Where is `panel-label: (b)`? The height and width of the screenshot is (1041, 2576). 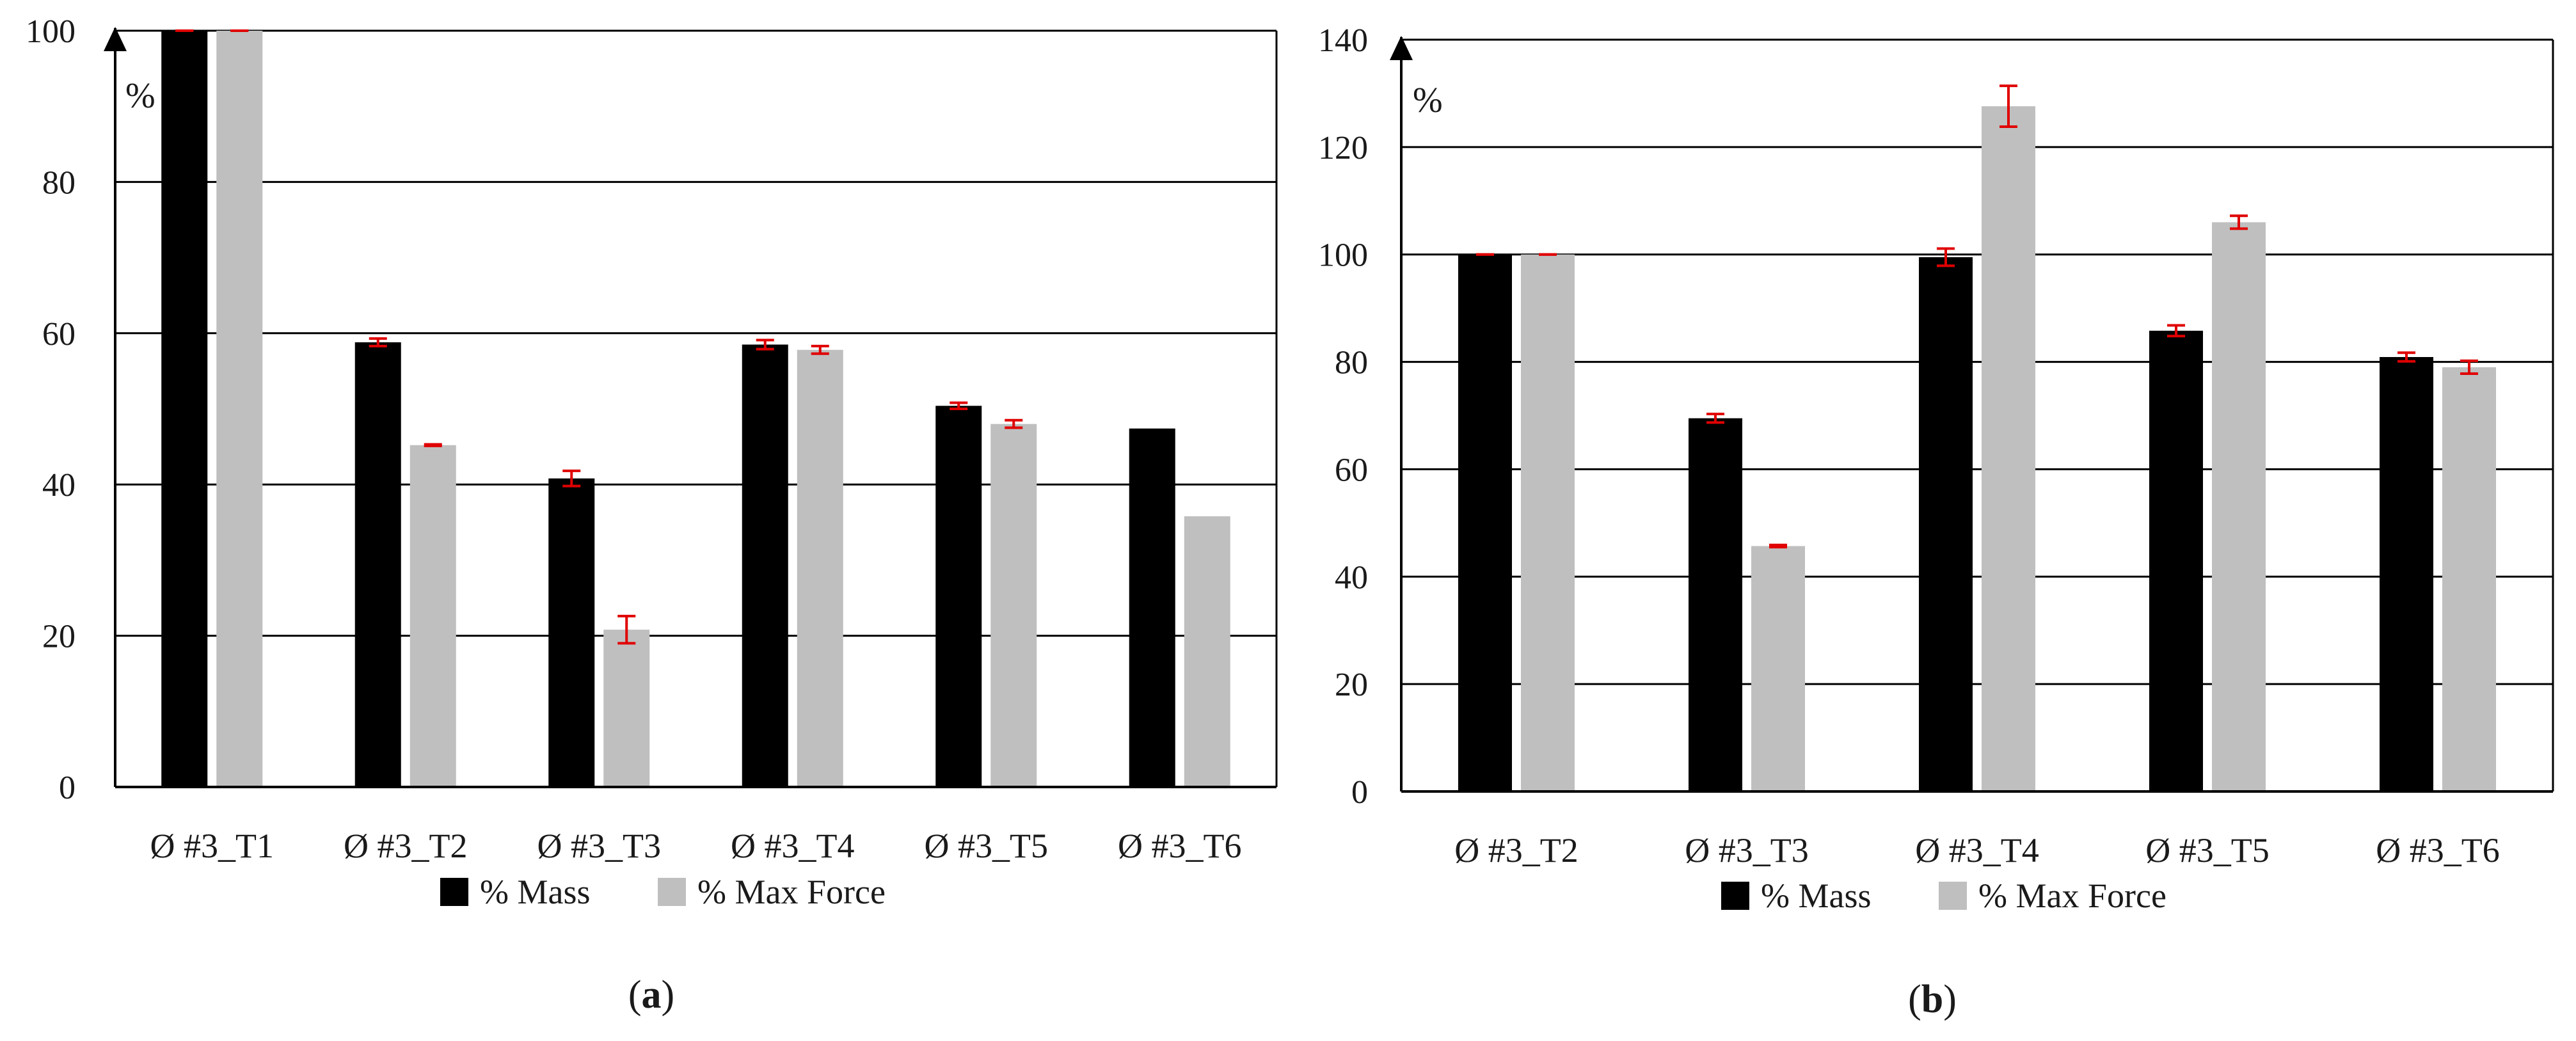 panel-label: (b) is located at coordinates (1932, 999).